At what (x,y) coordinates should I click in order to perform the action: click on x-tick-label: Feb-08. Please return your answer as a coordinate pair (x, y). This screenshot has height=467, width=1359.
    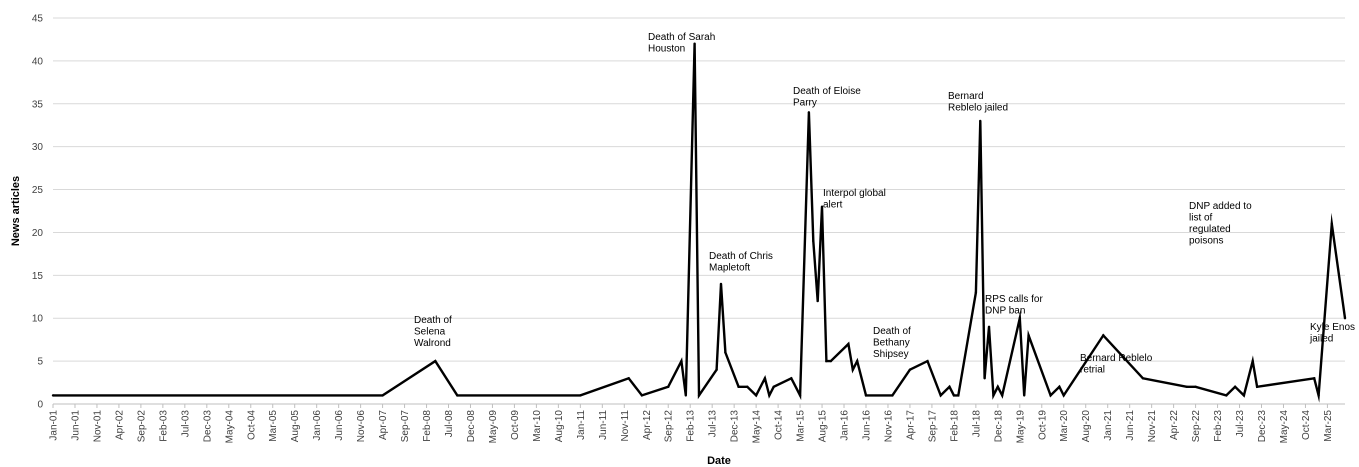
    Looking at the image, I should click on (427, 426).